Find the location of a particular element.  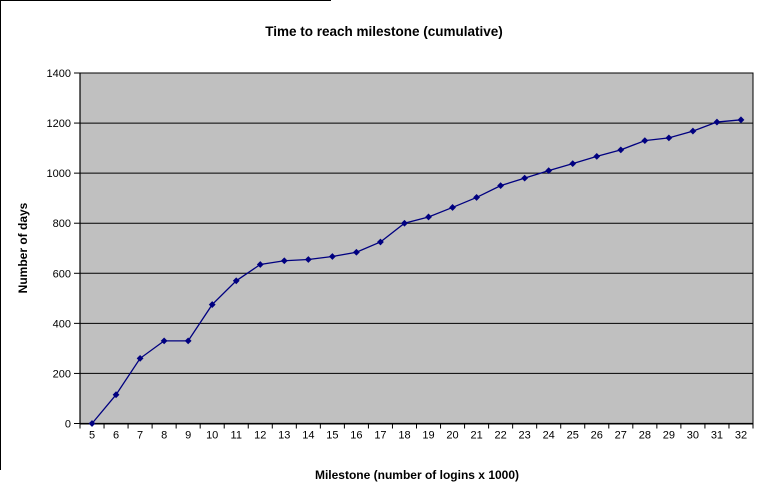

x-tick-label: 15 is located at coordinates (332, 436).